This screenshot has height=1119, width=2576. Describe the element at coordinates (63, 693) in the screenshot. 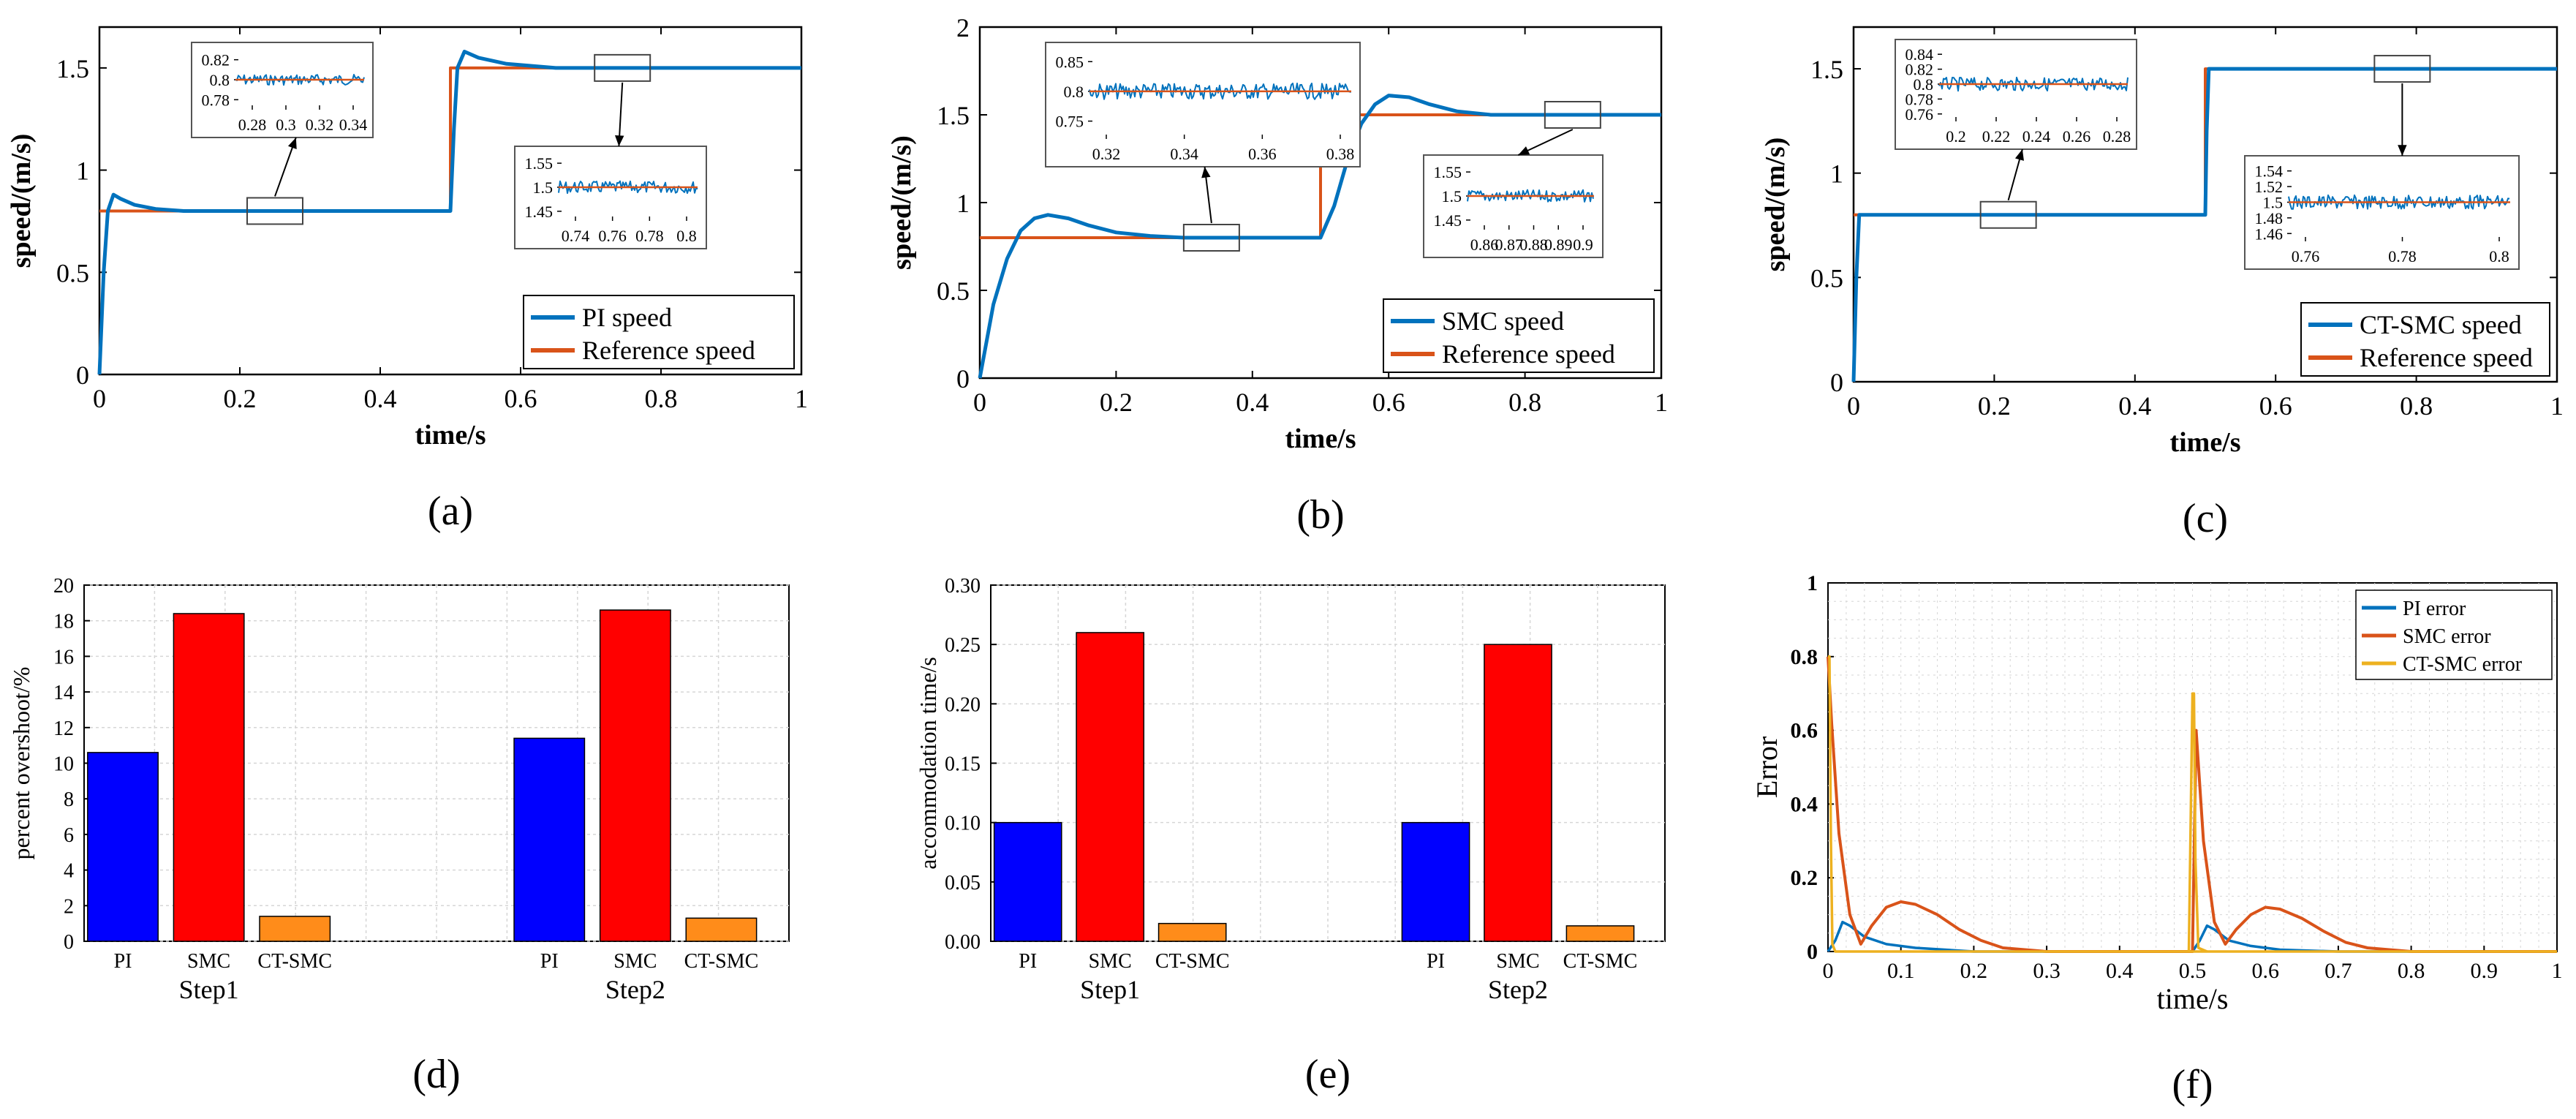

I see `y-tick-label: 14` at that location.